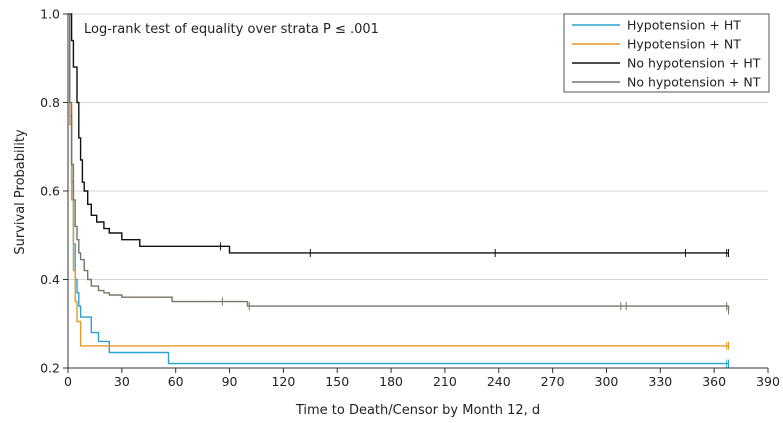 The width and height of the screenshot is (783, 423). I want to click on y-tick-label: 0.4, so click(50, 279).